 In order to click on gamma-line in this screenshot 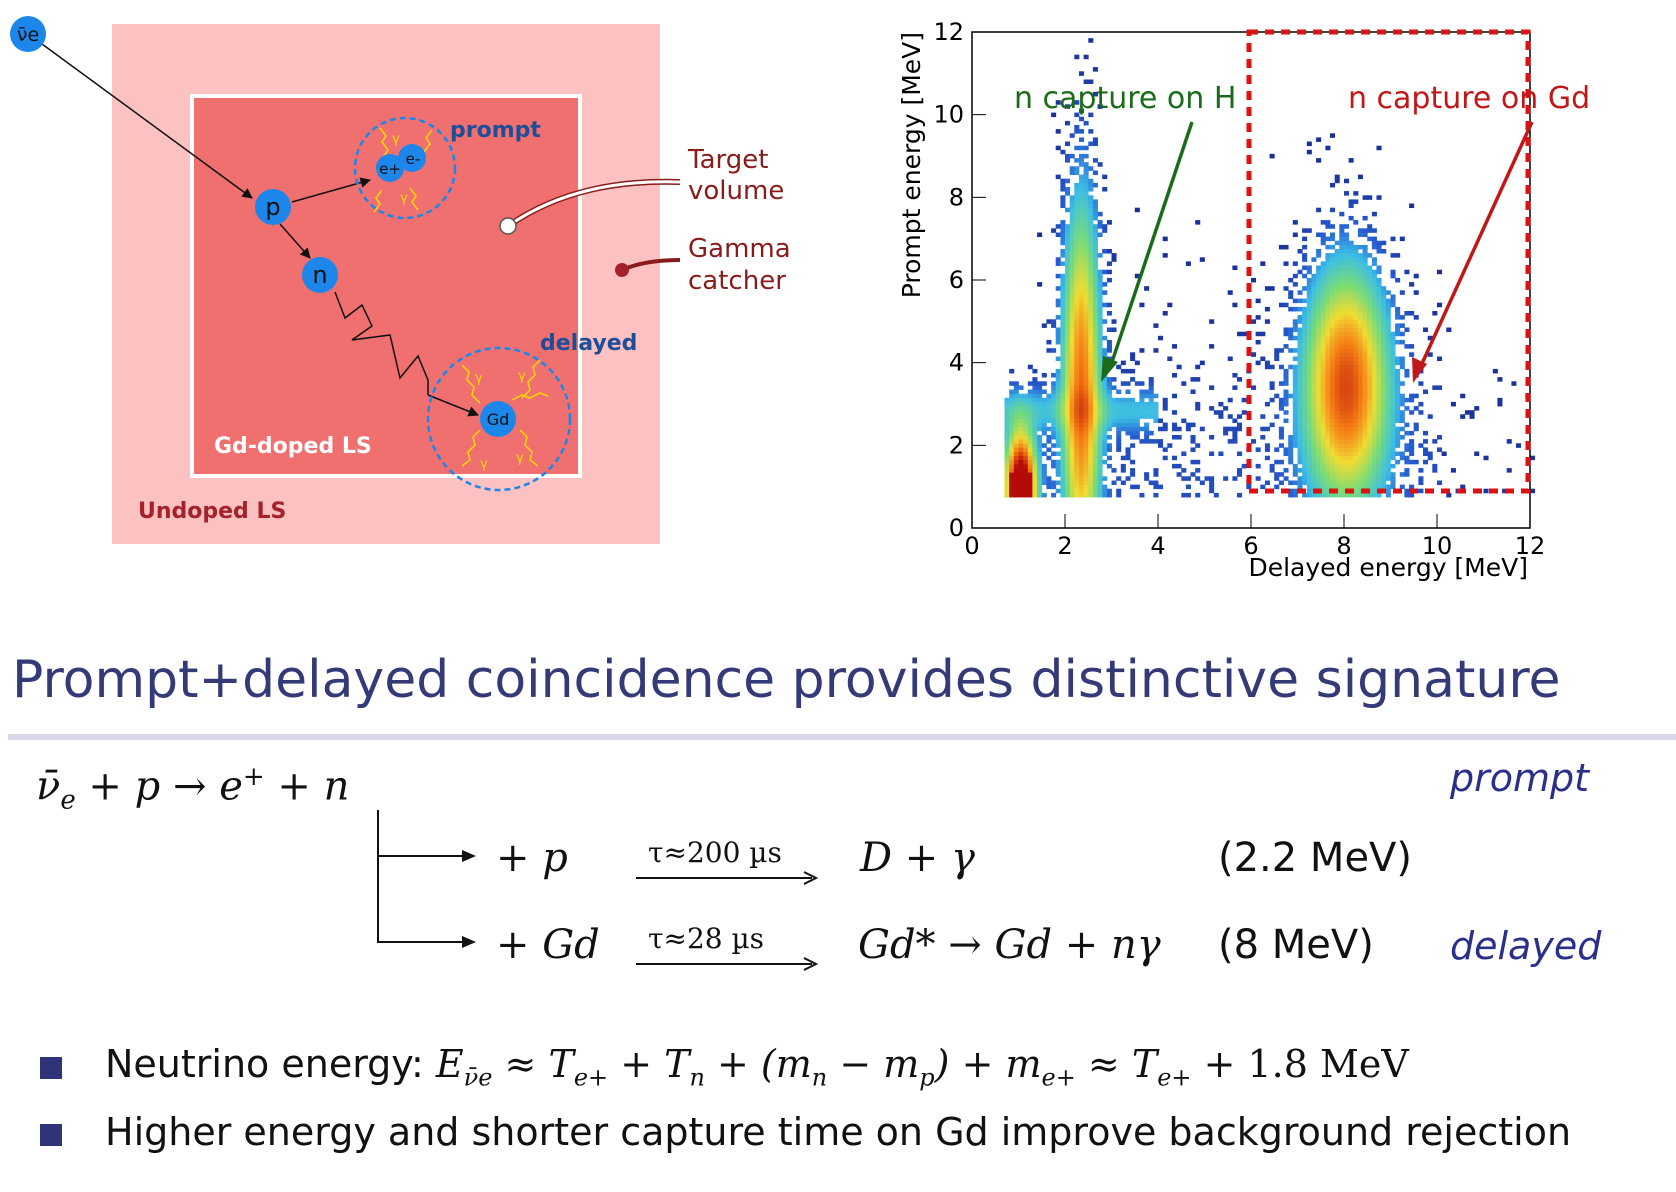, I will do `click(529, 448)`.